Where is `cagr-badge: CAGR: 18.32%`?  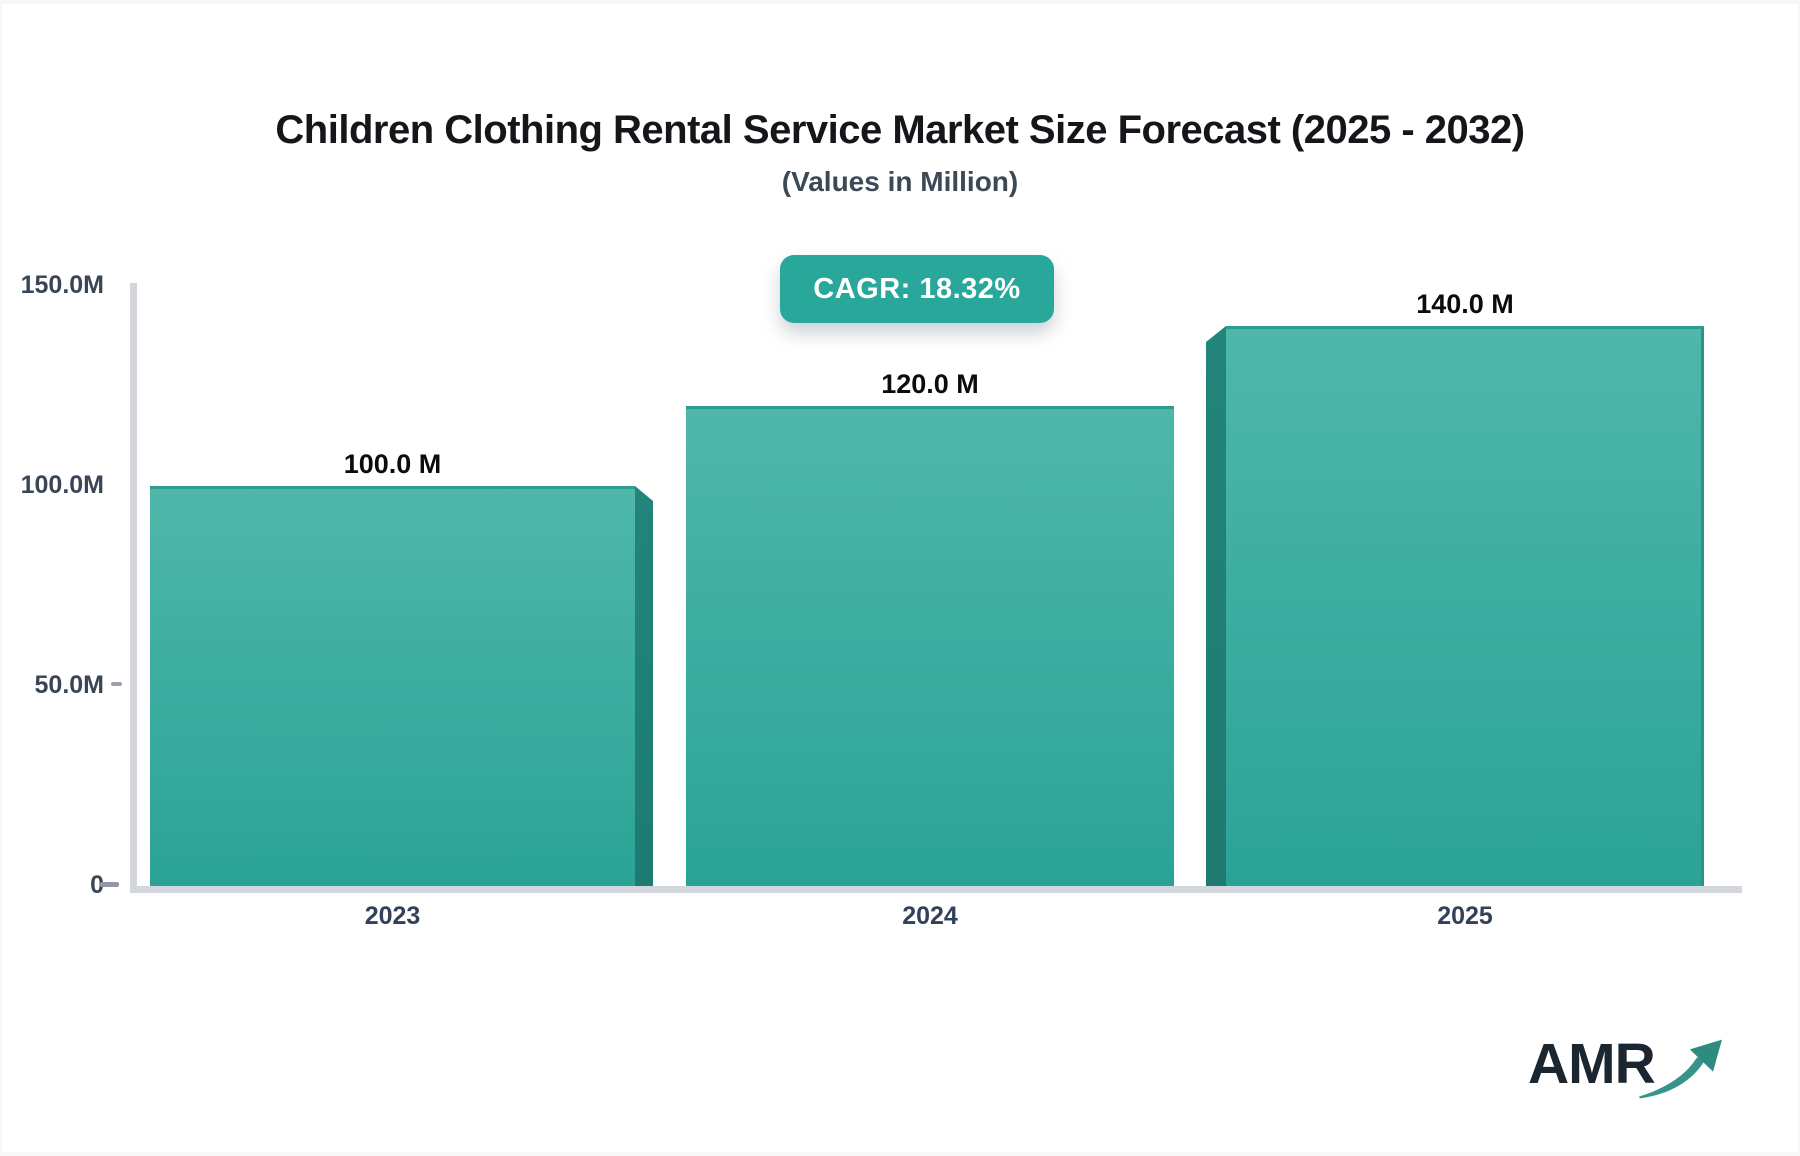 cagr-badge: CAGR: 18.32% is located at coordinates (917, 289).